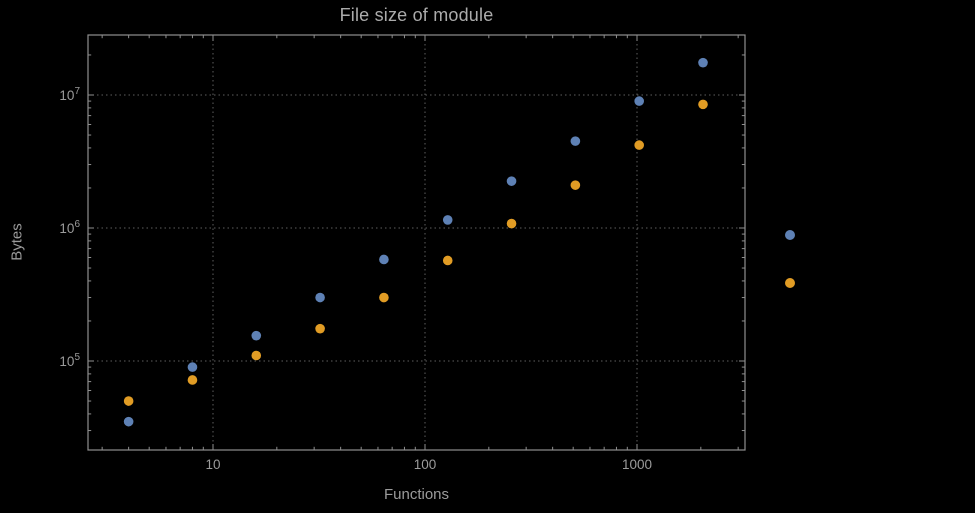 The image size is (975, 513). Describe the element at coordinates (69, 227) in the screenshot. I see `y-tick-label: 10⁶` at that location.